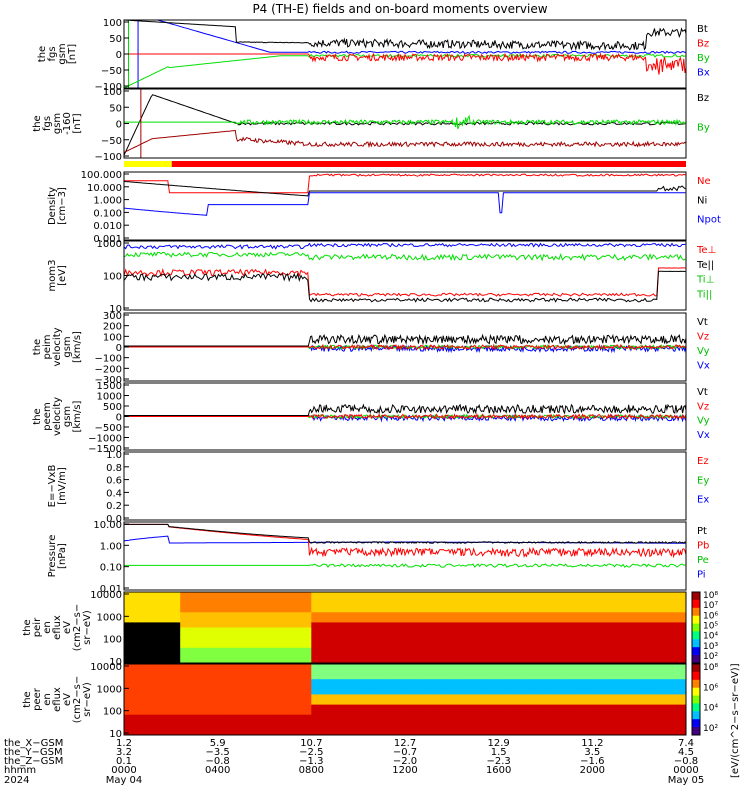 This screenshot has width=750, height=800. I want to click on legend-entry: Pt, so click(702, 531).